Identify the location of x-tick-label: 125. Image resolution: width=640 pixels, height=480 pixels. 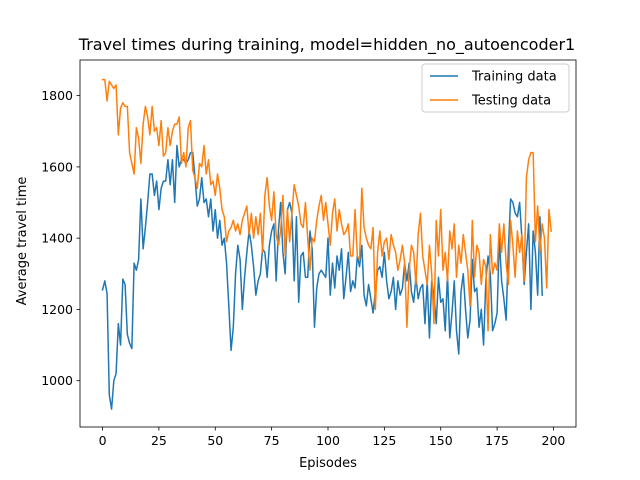
(384, 440).